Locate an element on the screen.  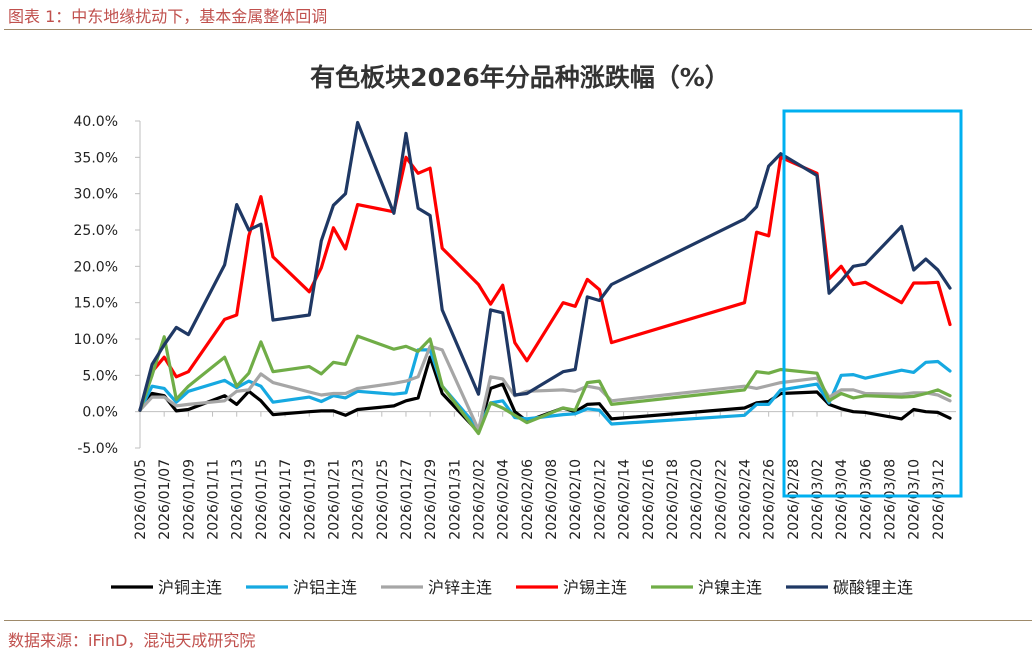
x-tick-label: 2026/01/21 is located at coordinates (334, 499).